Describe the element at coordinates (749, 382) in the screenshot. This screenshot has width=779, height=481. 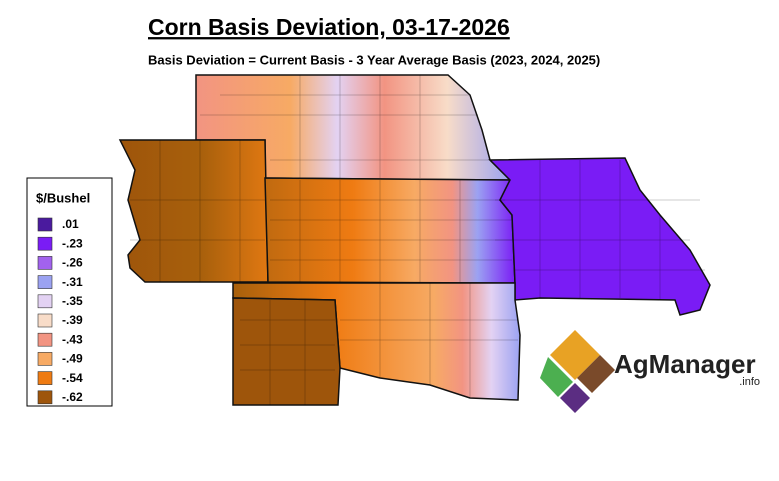
I see `logo-suffix: .info` at that location.